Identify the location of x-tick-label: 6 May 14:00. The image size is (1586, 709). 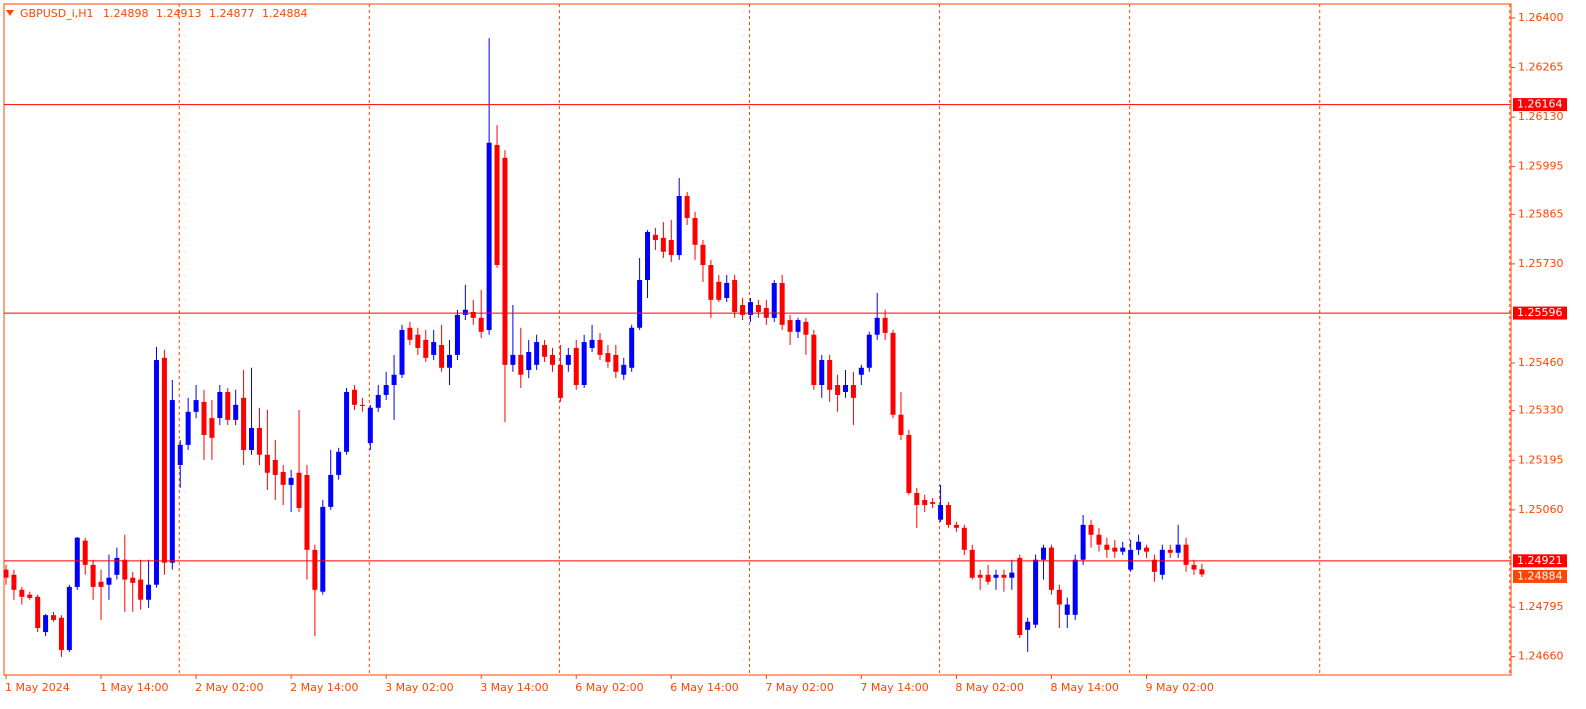
(704, 687).